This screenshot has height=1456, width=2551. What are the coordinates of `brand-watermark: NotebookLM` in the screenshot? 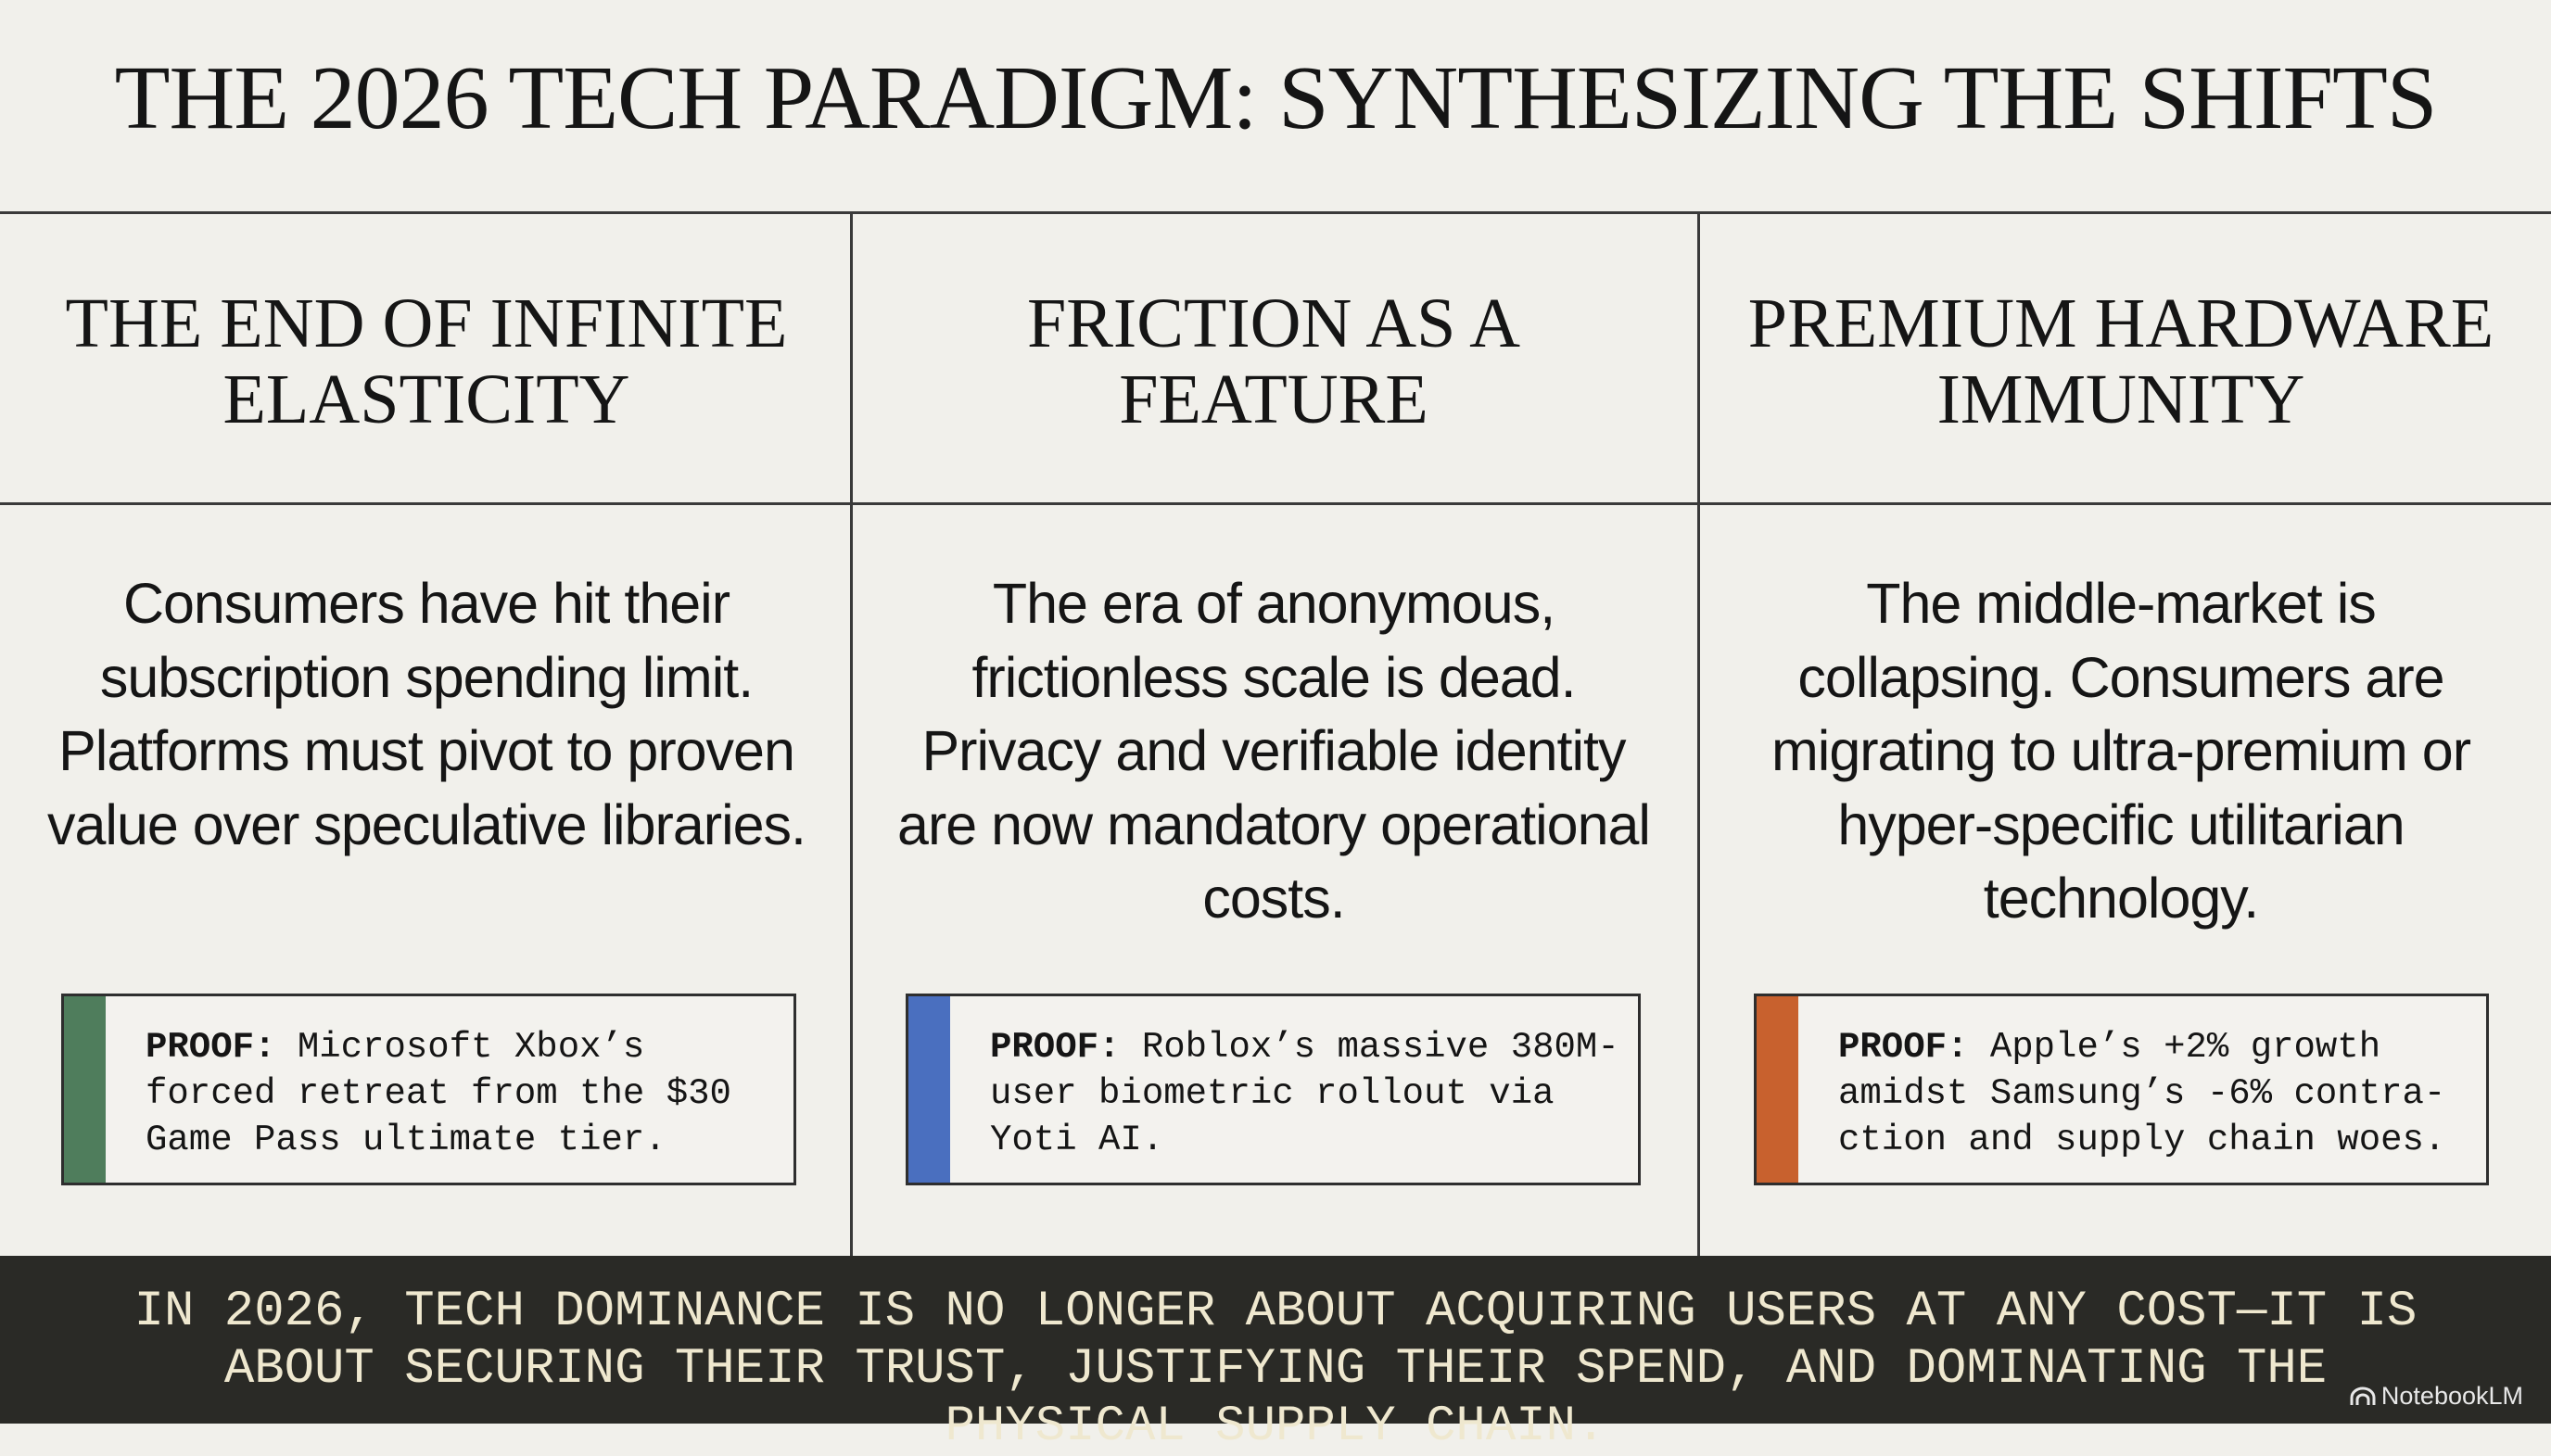 It's located at (2436, 1396).